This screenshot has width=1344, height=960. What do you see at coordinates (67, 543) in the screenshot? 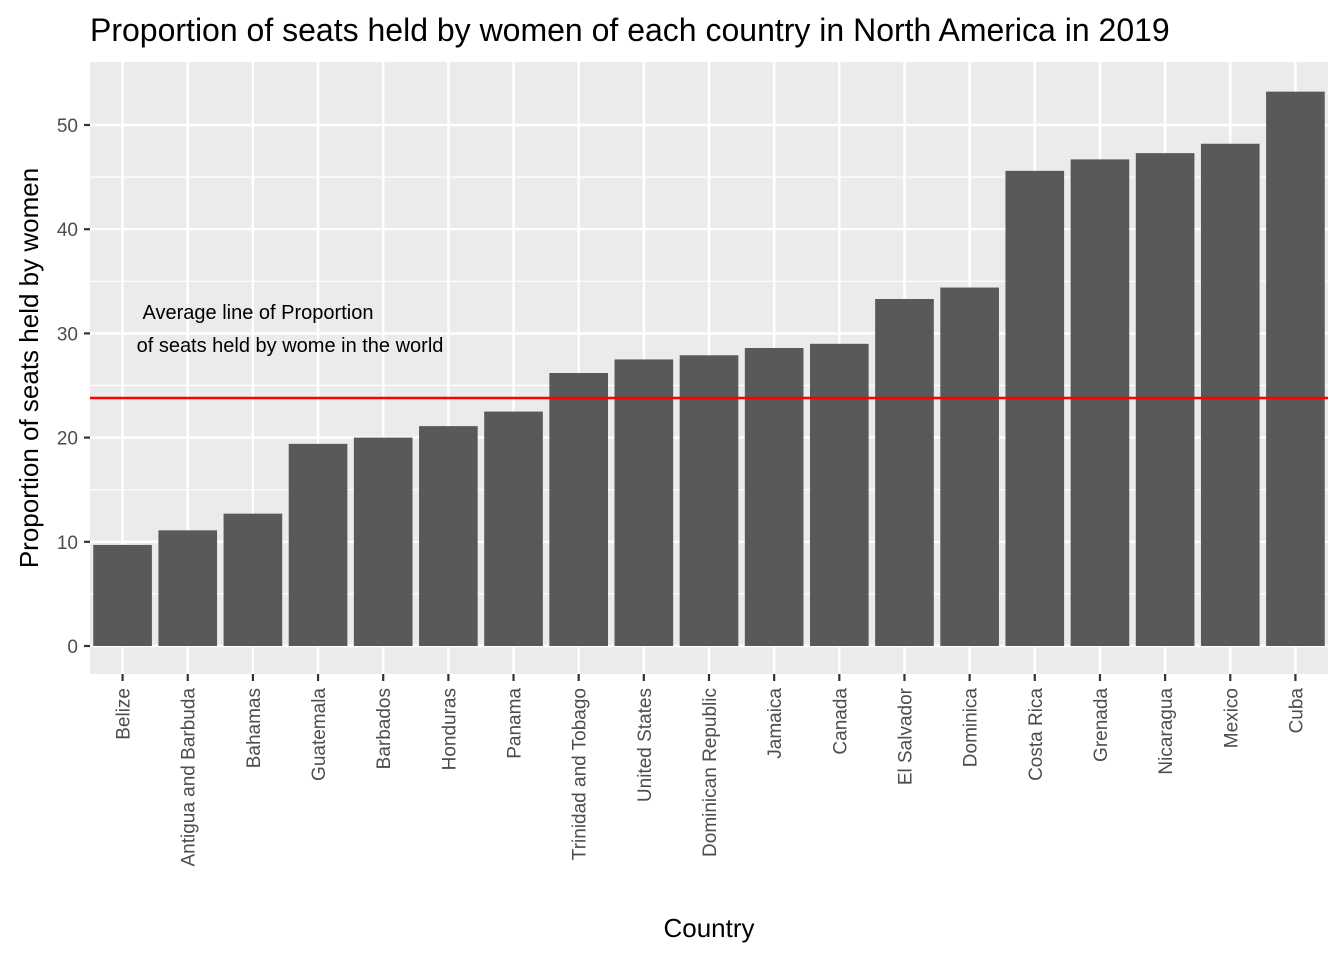
I see `y-tick-label: 10` at bounding box center [67, 543].